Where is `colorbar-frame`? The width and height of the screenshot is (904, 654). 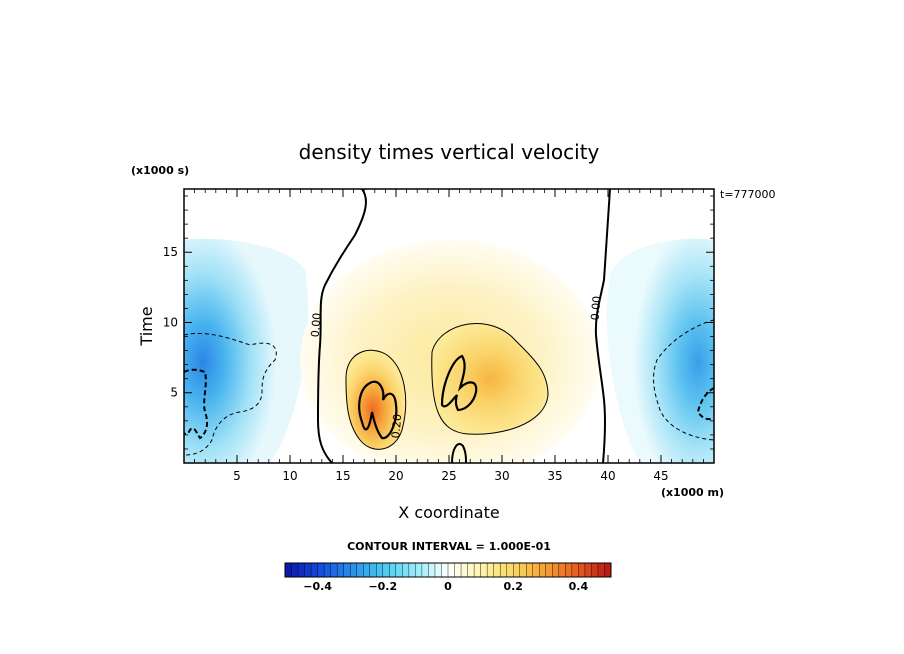 colorbar-frame is located at coordinates (448, 570).